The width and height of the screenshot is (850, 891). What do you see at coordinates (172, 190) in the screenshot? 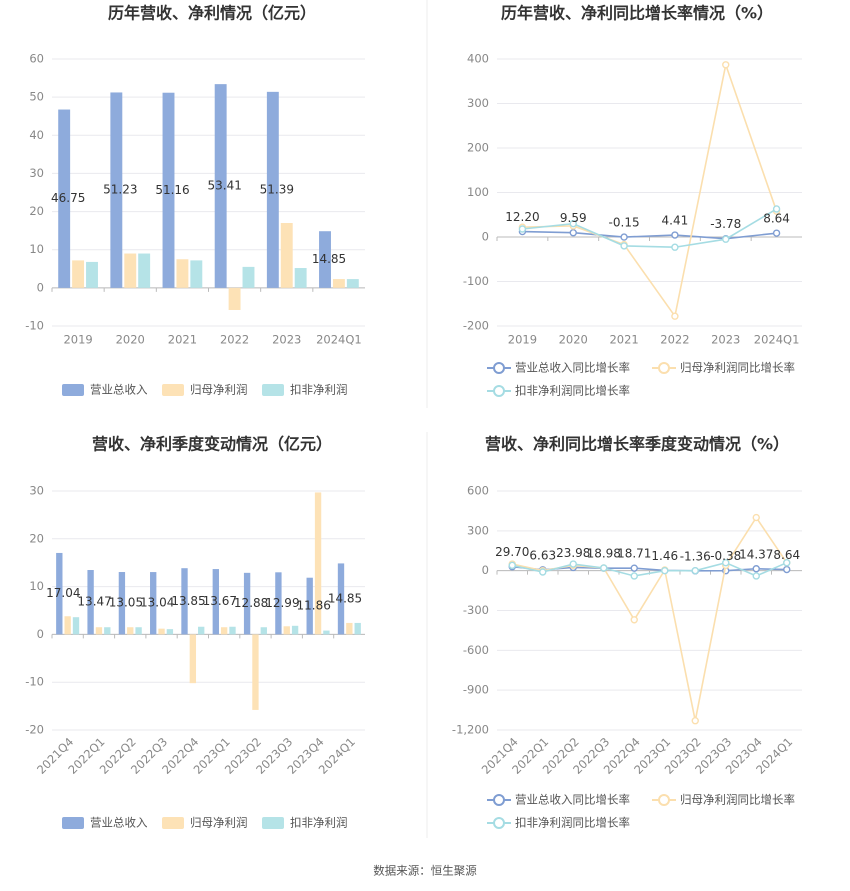
I see `value-label: 51.16` at bounding box center [172, 190].